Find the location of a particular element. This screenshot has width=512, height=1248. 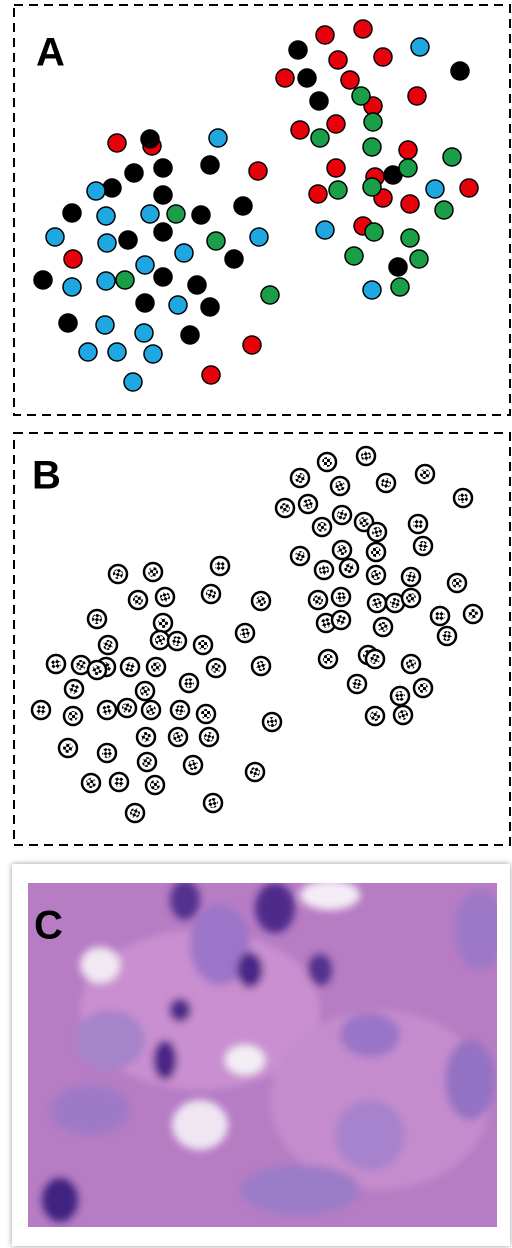

panel-label: C is located at coordinates (48, 926).